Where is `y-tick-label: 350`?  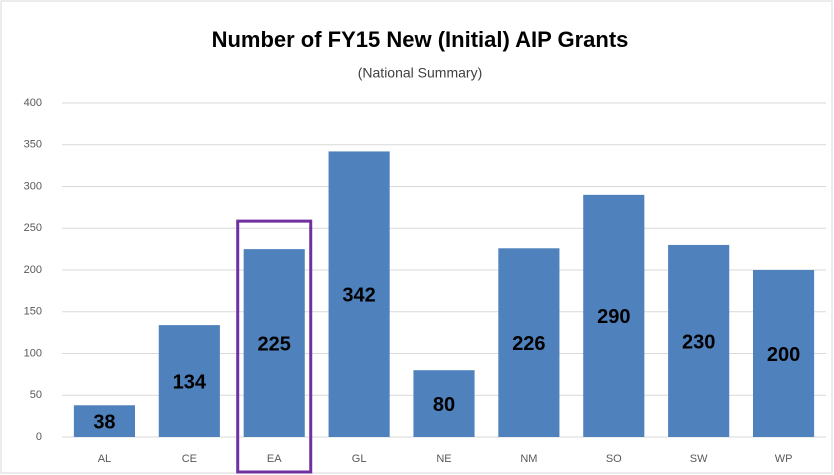 y-tick-label: 350 is located at coordinates (33, 145).